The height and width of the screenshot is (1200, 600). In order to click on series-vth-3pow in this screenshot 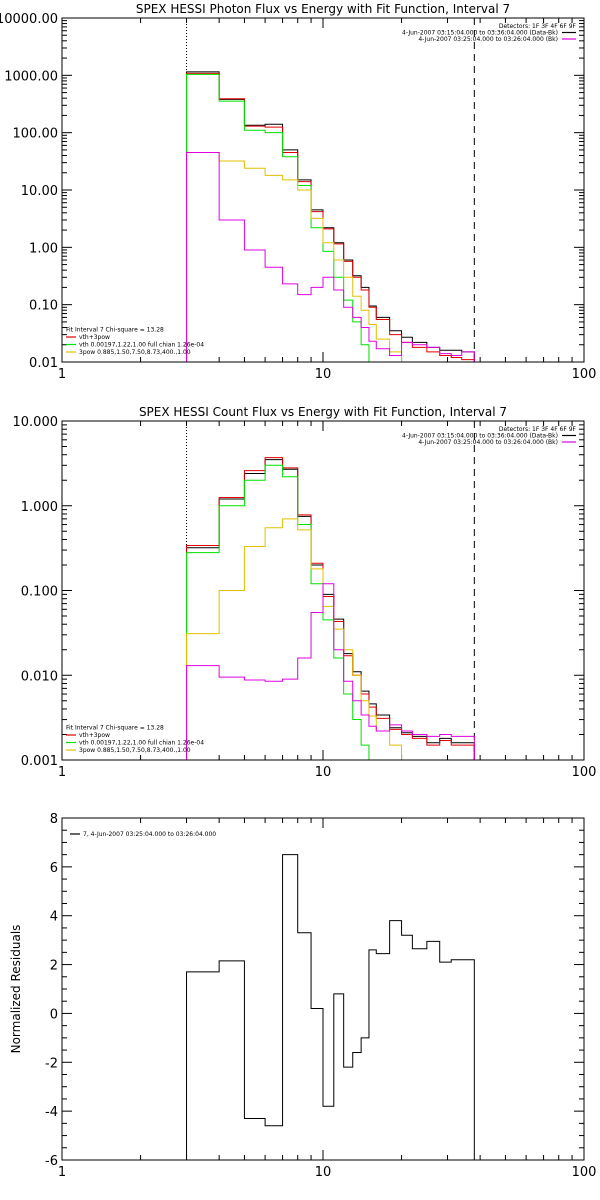, I will do `click(330, 217)`.